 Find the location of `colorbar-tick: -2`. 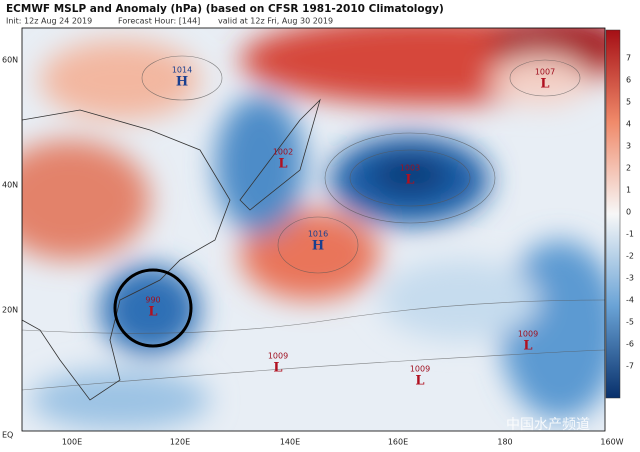

colorbar-tick: -2 is located at coordinates (630, 256).